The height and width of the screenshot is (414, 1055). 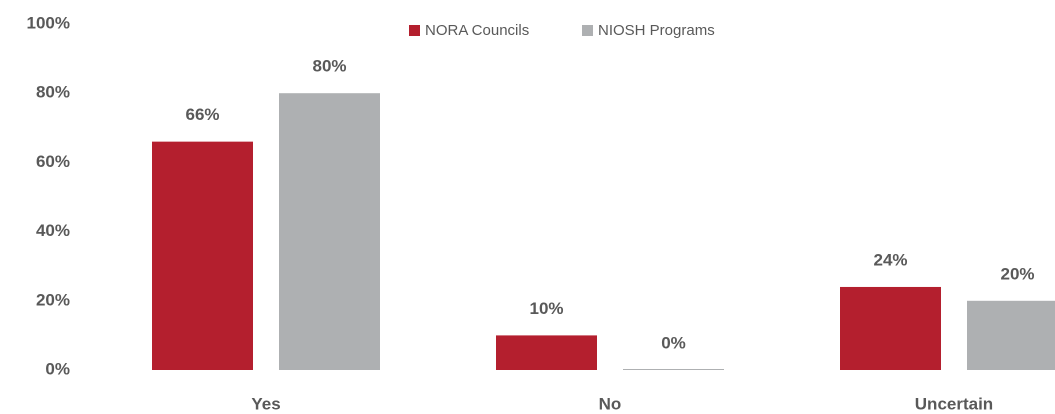 I want to click on y-tick-label: 100%, so click(x=48, y=22).